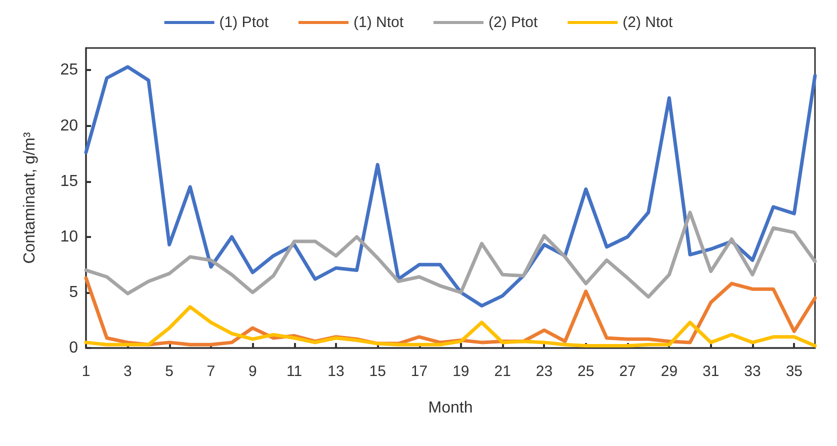 Image resolution: width=837 pixels, height=446 pixels. What do you see at coordinates (73, 348) in the screenshot?
I see `y-tick-label: 0` at bounding box center [73, 348].